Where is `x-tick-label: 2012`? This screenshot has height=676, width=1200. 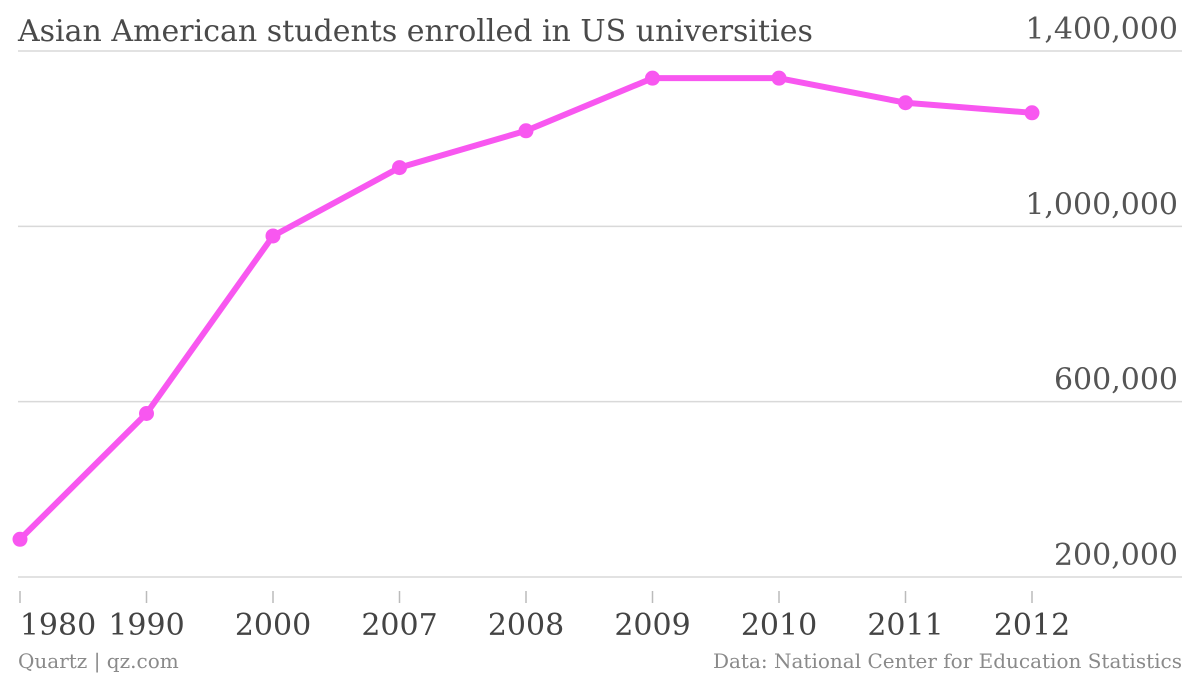 x-tick-label: 2012 is located at coordinates (1032, 625).